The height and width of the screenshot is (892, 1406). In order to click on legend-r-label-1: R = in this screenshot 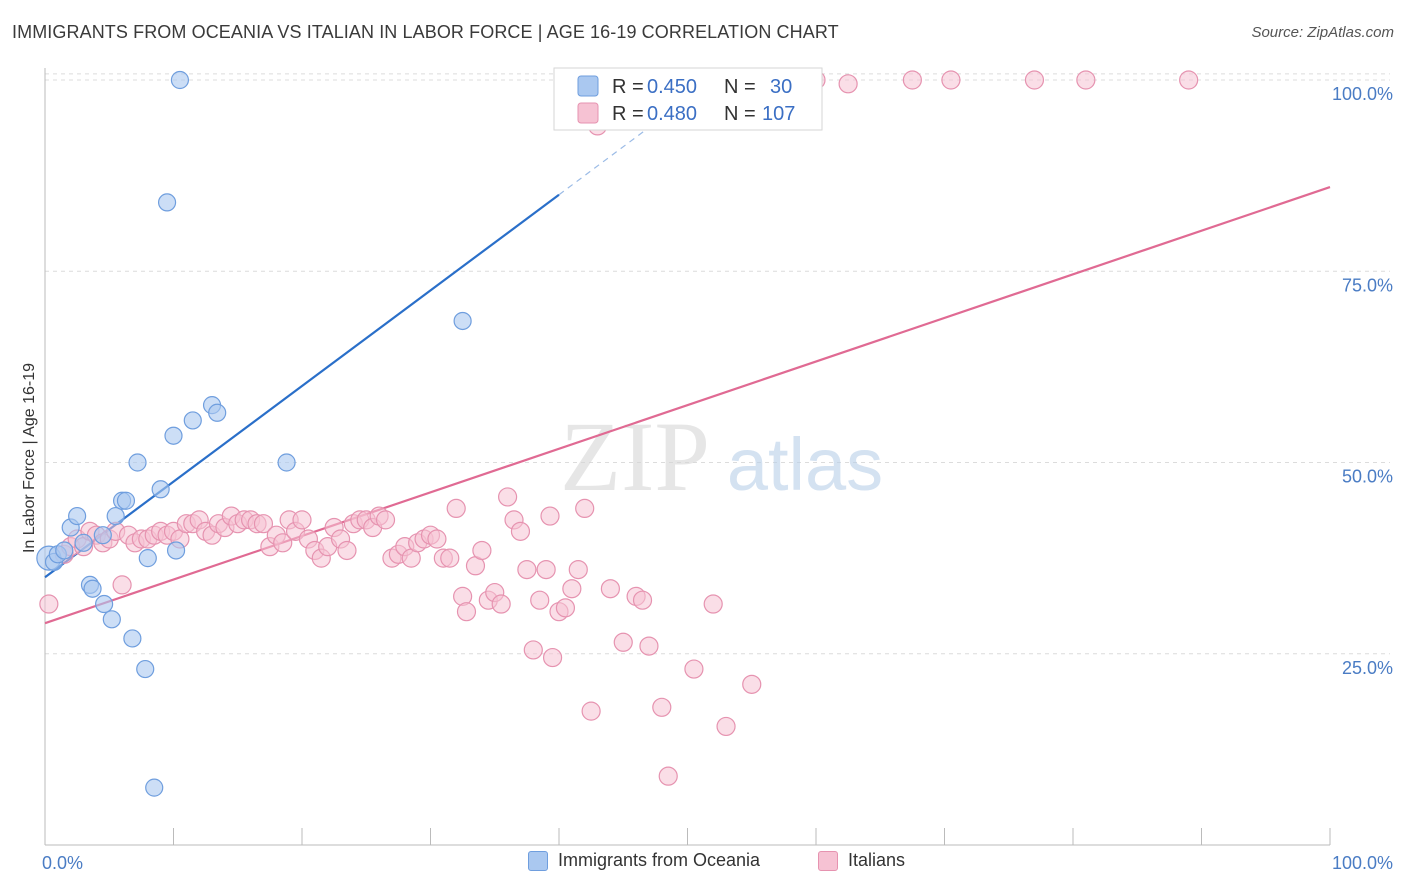, I will do `click(628, 87)`.